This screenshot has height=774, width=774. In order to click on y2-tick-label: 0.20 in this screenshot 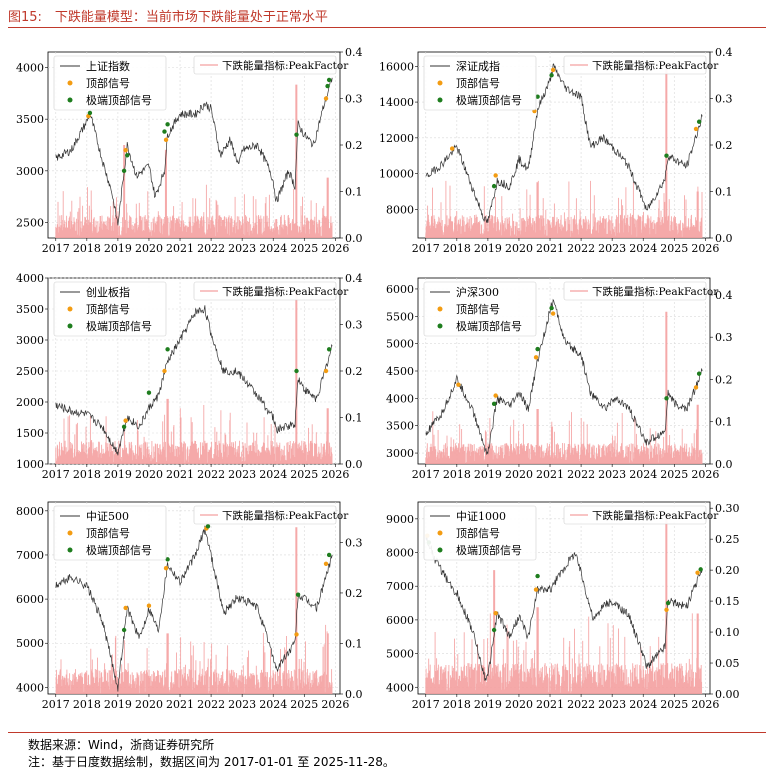, I will do `click(727, 570)`.